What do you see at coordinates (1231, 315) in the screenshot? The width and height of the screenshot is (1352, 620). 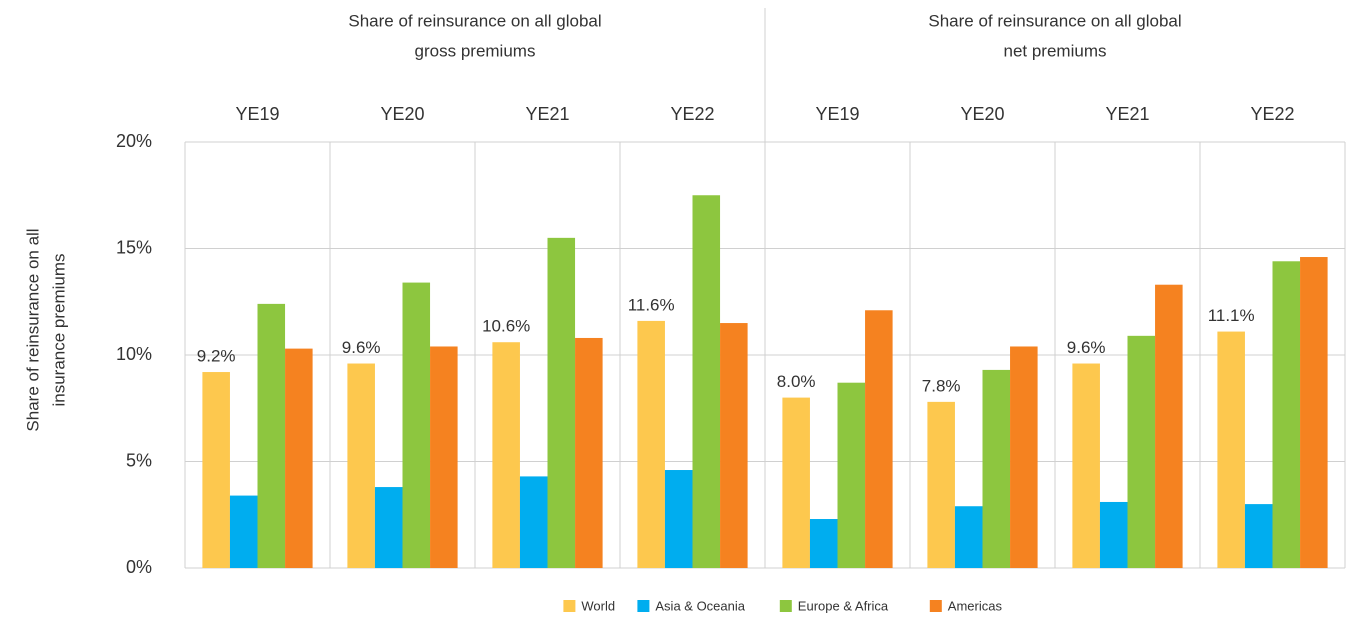 I see `value-label: 11.1%` at bounding box center [1231, 315].